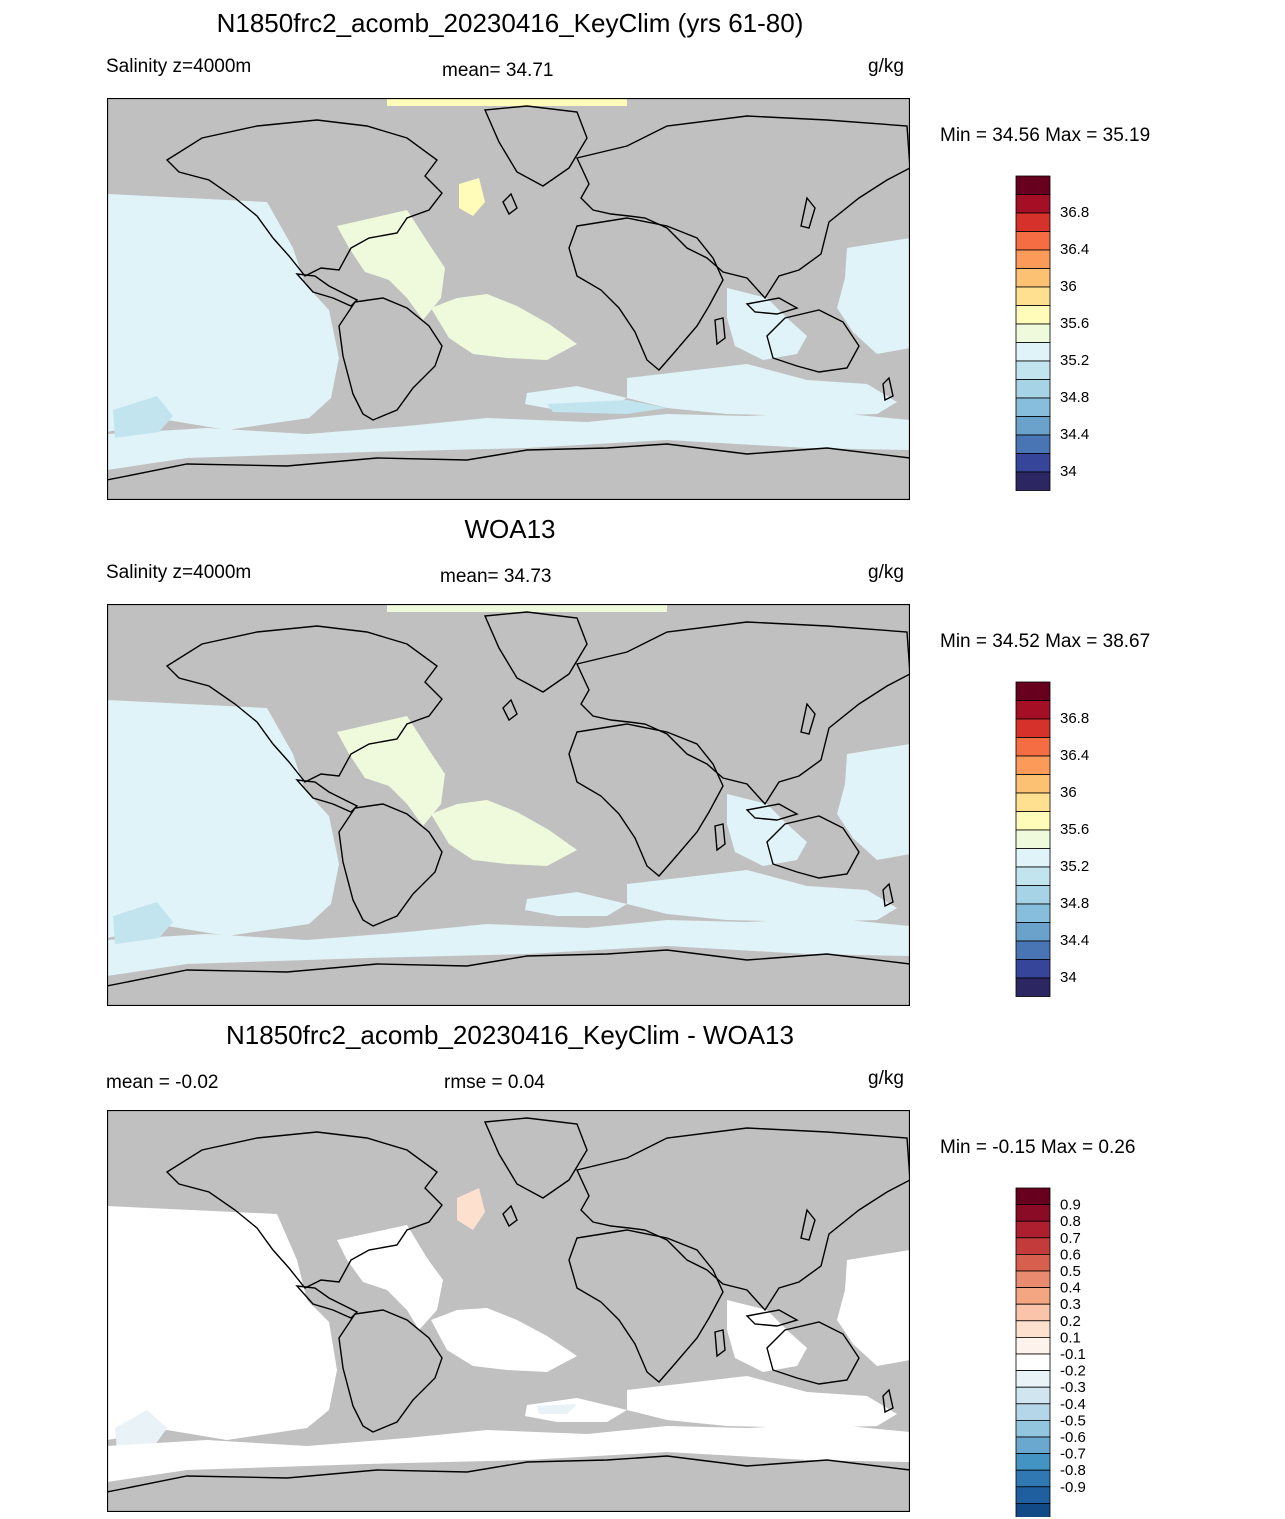 This screenshot has width=1285, height=1519. I want to click on units-label: g/kg, so click(886, 66).